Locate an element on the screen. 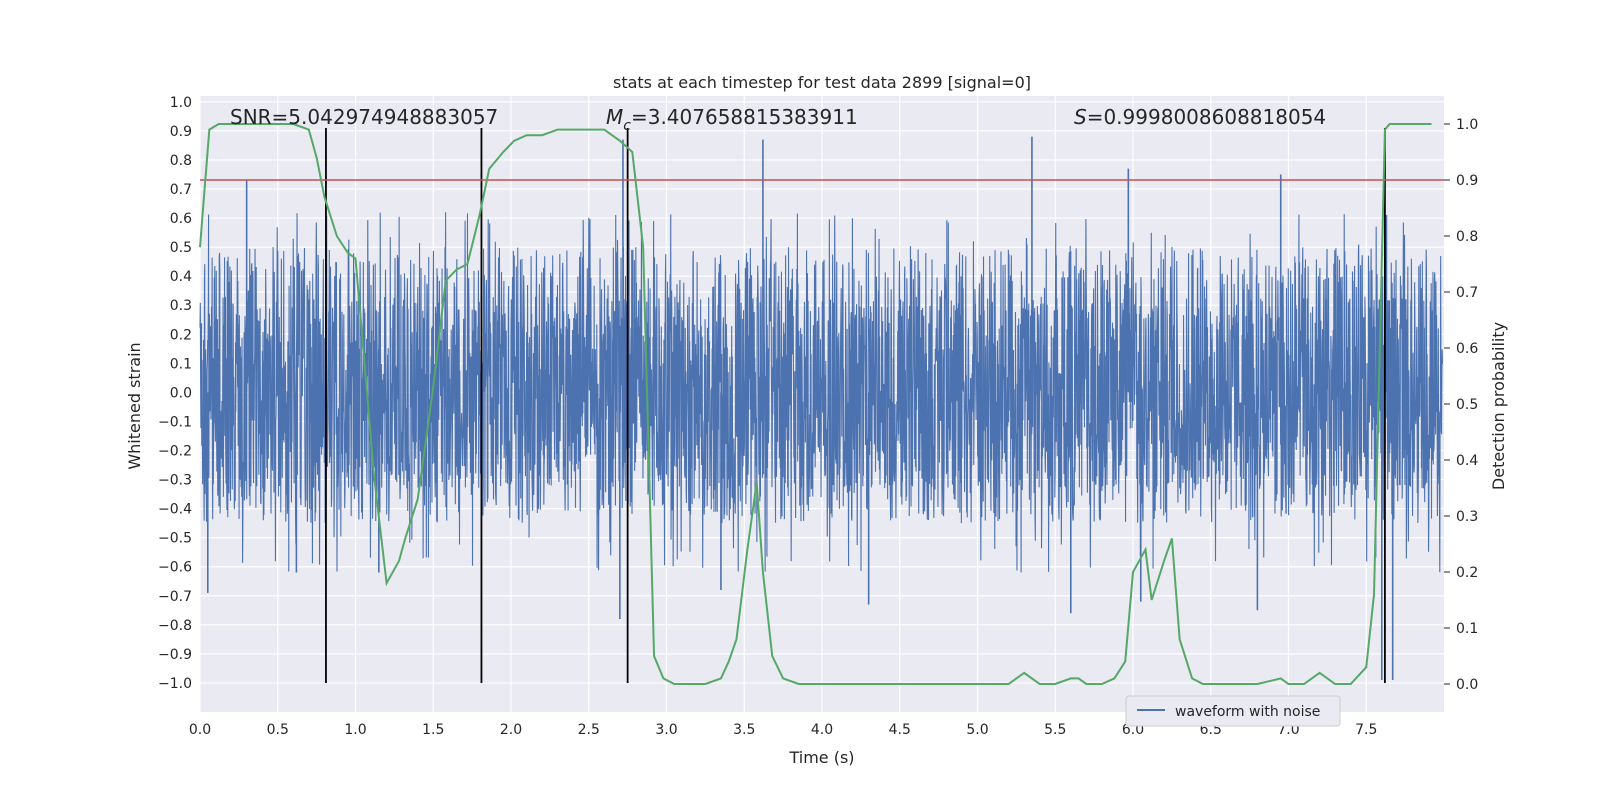 The width and height of the screenshot is (1600, 800). y-tick-label: 0.2 is located at coordinates (181, 335).